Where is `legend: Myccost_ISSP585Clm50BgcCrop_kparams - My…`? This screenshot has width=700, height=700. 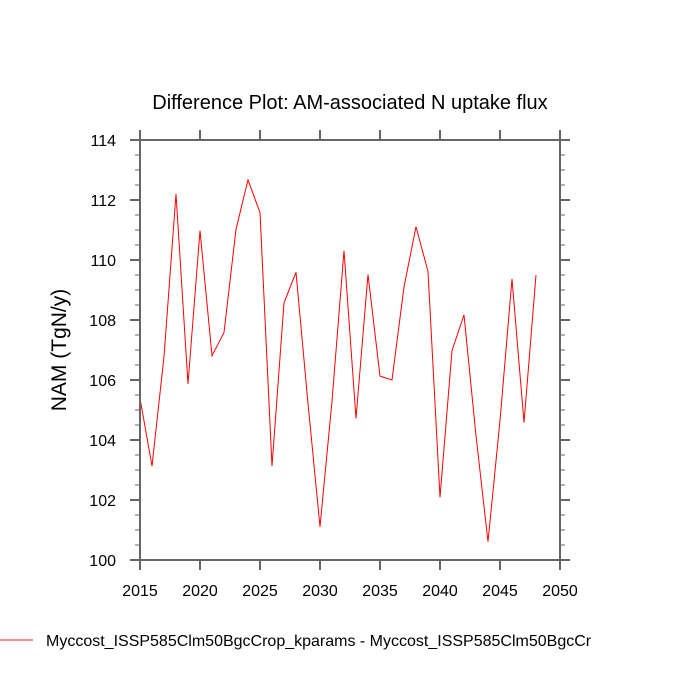
legend: Myccost_ISSP585Clm50BgcCrop_kparams - My… is located at coordinates (296, 641).